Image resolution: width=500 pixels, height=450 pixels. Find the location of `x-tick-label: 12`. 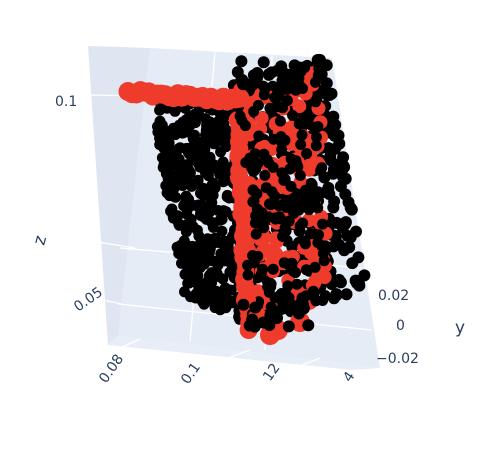

x-tick-label: 12 is located at coordinates (271, 373).